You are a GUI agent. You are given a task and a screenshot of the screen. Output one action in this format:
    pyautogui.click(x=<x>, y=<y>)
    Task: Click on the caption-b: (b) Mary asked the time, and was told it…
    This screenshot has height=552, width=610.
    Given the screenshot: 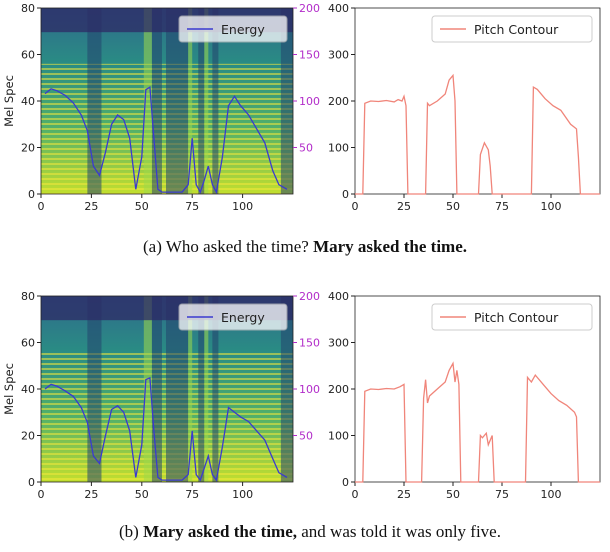 What is the action you would take?
    pyautogui.click(x=310, y=531)
    